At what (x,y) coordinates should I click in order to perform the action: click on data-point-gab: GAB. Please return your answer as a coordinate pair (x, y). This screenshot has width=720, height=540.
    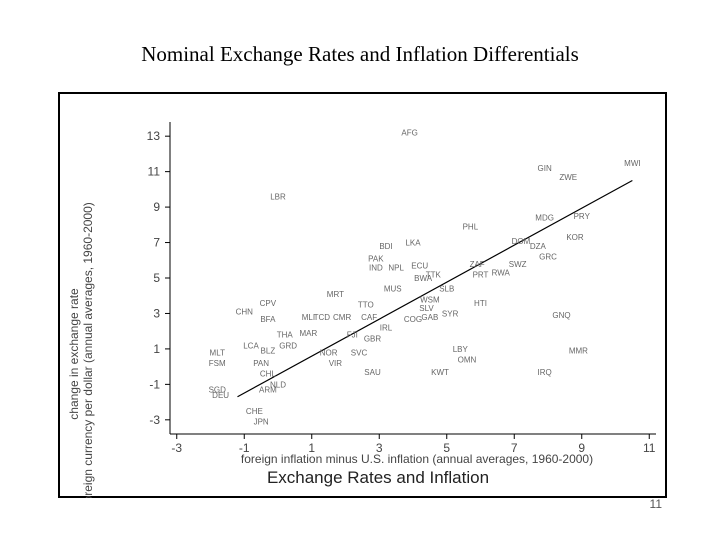
    Looking at the image, I should click on (429, 317).